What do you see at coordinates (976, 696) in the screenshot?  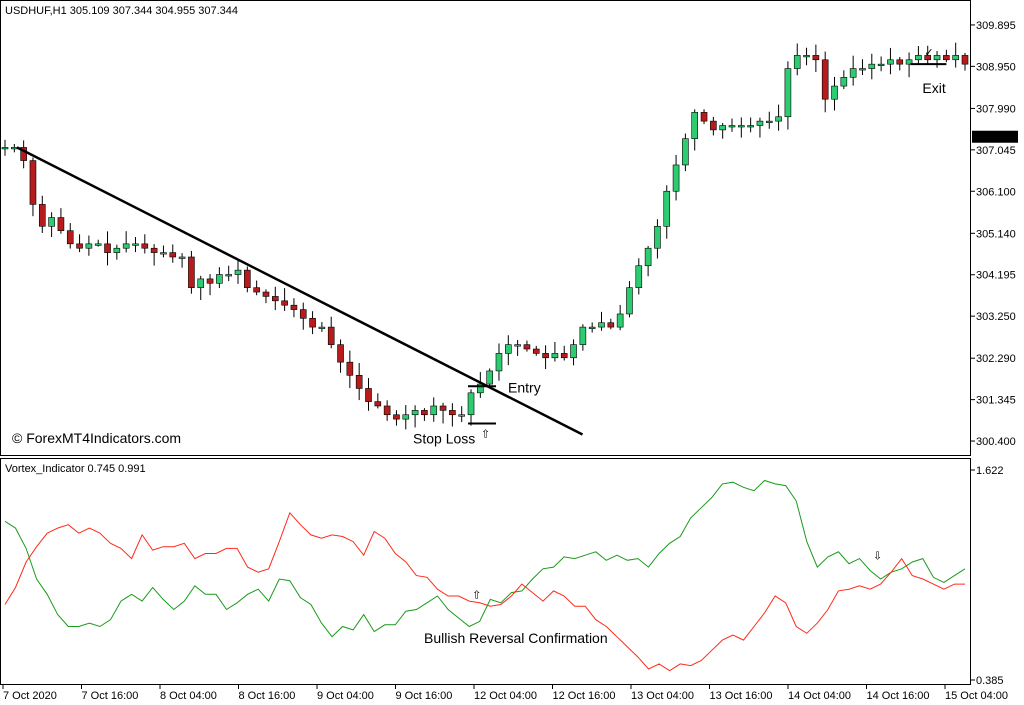 I see `time-tick-label: 15 Oct 04:00` at bounding box center [976, 696].